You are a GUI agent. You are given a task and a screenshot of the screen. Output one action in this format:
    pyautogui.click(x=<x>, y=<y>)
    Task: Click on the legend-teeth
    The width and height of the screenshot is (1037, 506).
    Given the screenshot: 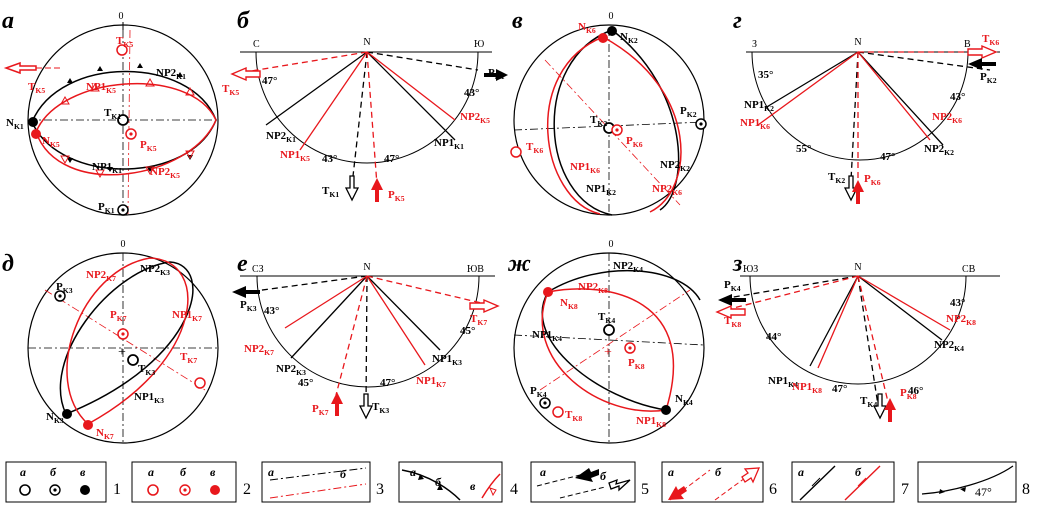 What is the action you would take?
    pyautogui.click(x=430, y=482)
    